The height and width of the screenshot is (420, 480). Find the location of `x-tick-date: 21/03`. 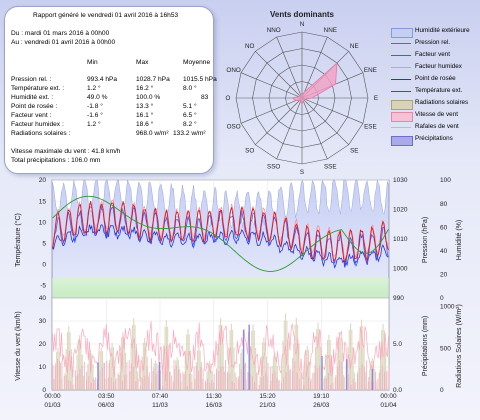

x-tick-date: 21/03 is located at coordinates (267, 405).